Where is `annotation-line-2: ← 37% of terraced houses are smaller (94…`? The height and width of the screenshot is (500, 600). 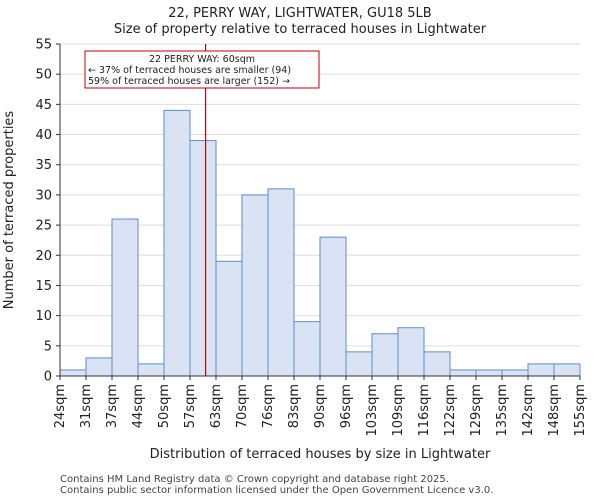 annotation-line-2: ← 37% of terraced houses are smaller (94… is located at coordinates (189, 70).